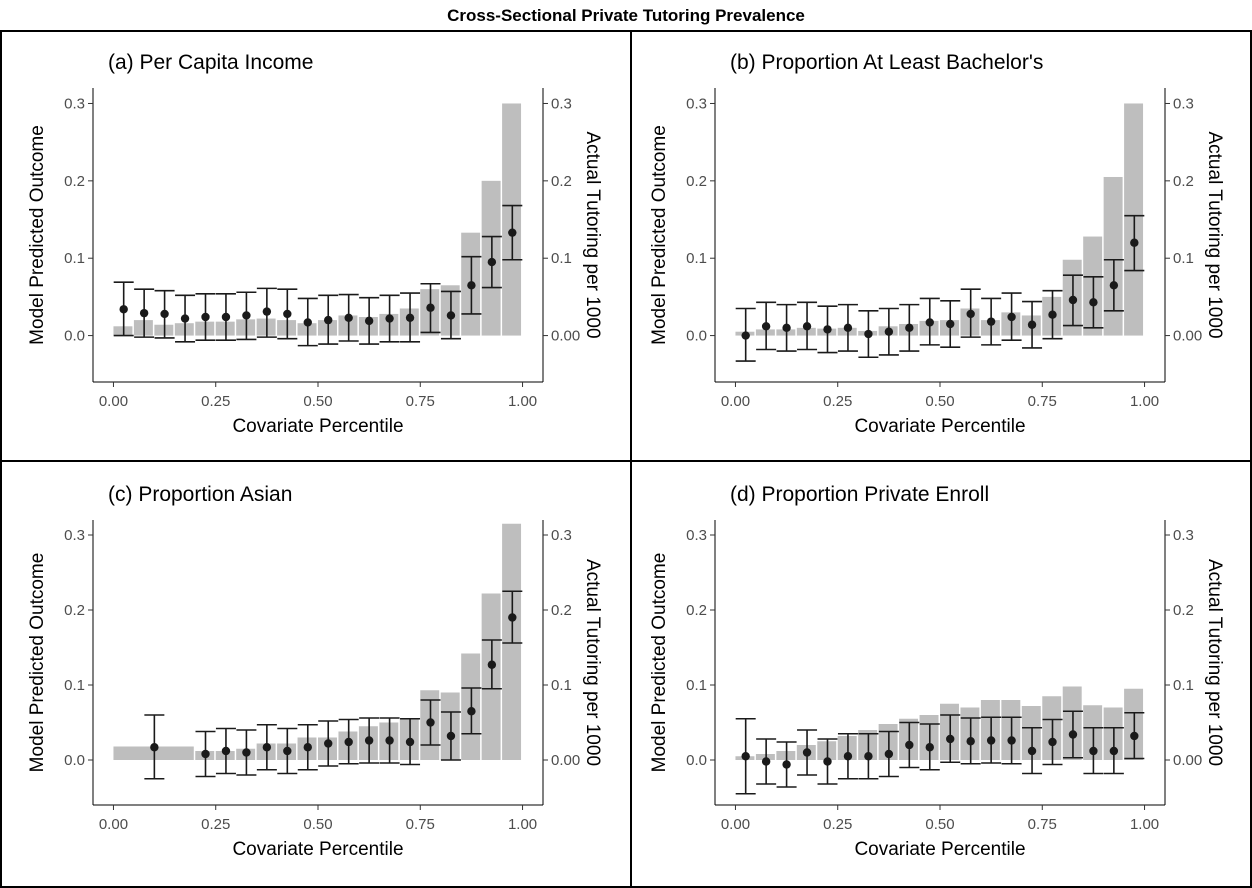 The height and width of the screenshot is (888, 1252). Describe the element at coordinates (210, 62) in the screenshot. I see `panel-title-a: (a) Per Capita Income` at that location.